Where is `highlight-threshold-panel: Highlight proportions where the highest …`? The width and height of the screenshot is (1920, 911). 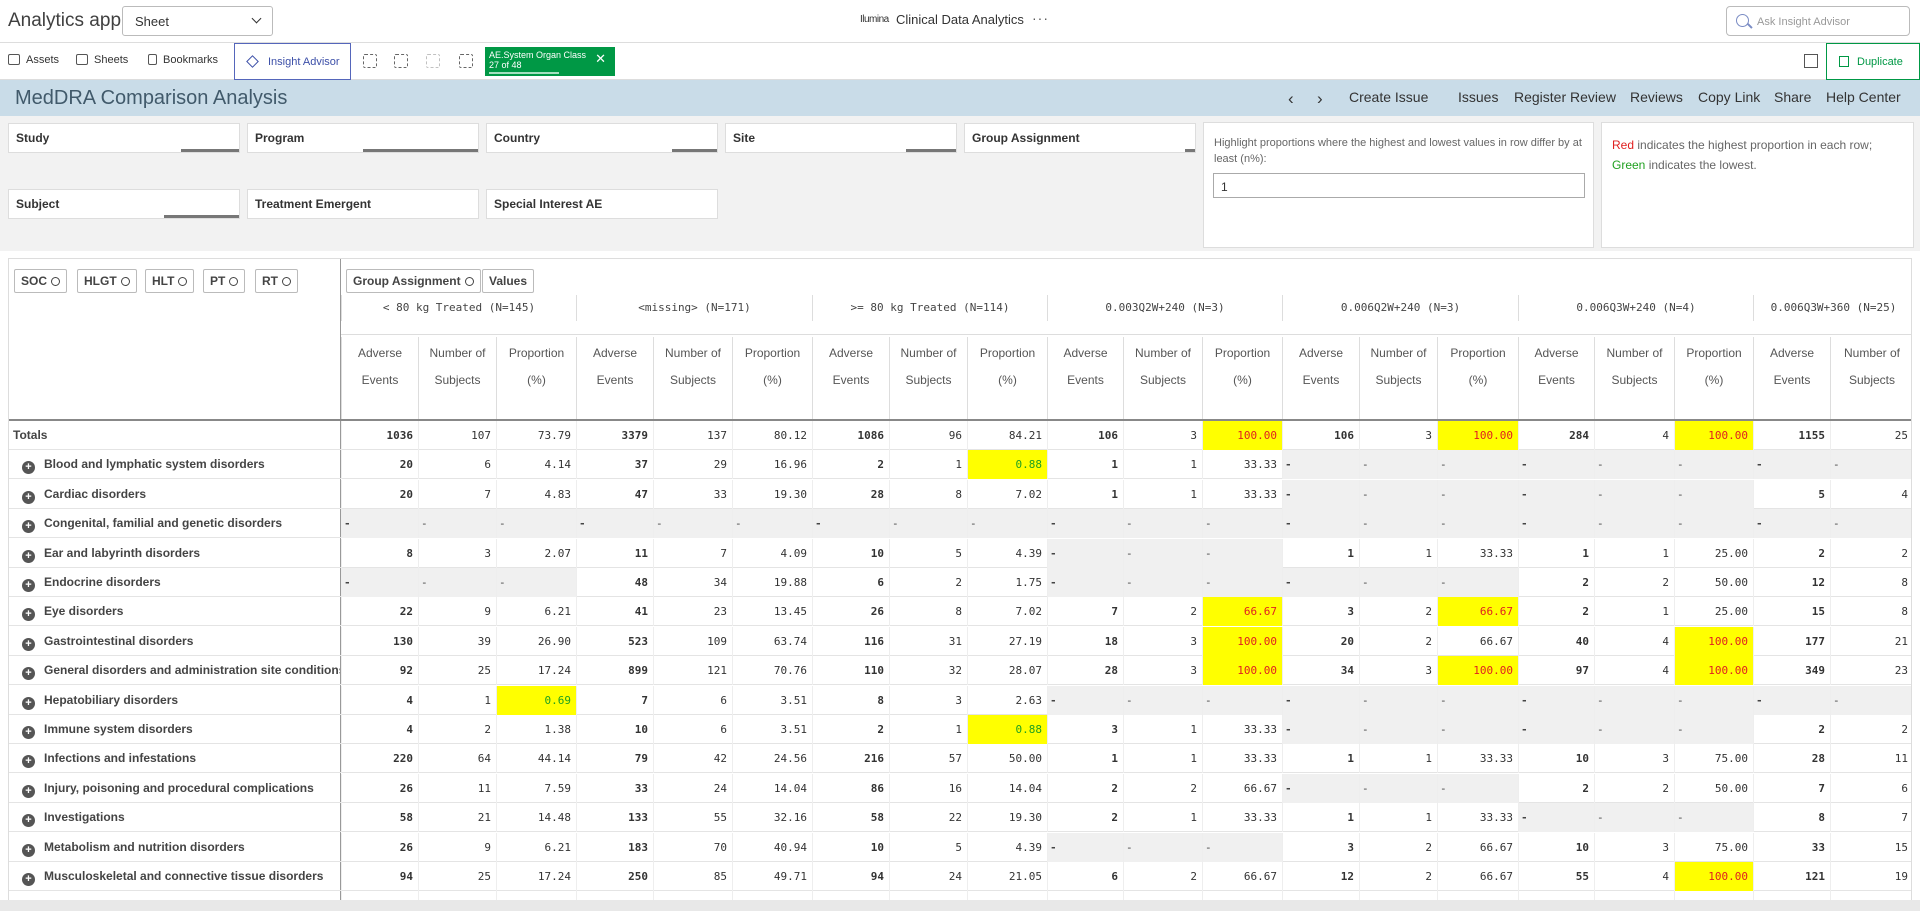 highlight-threshold-panel: Highlight proportions where the highest … is located at coordinates (1398, 185).